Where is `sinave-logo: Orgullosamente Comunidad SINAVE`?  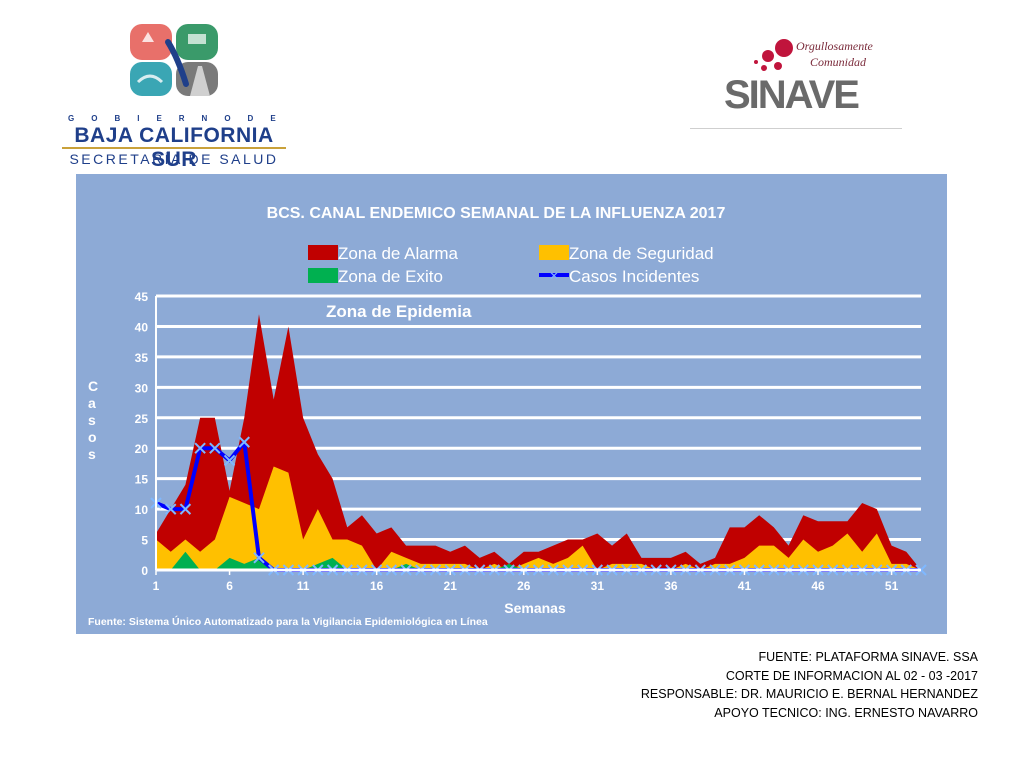
sinave-logo: Orgullosamente Comunidad SINAVE is located at coordinates (799, 75).